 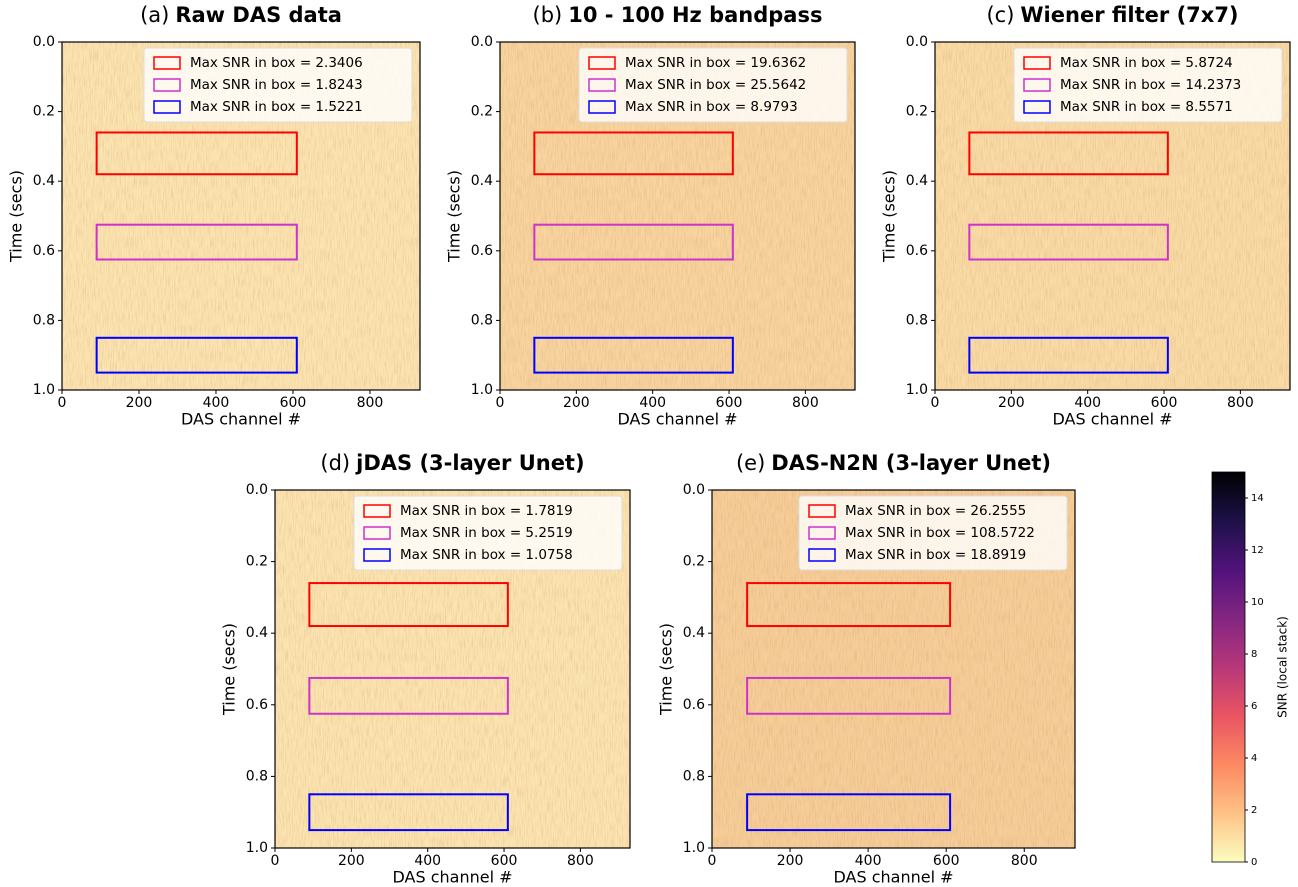 I want to click on colorbar-tick-label: 0, so click(x=1254, y=862).